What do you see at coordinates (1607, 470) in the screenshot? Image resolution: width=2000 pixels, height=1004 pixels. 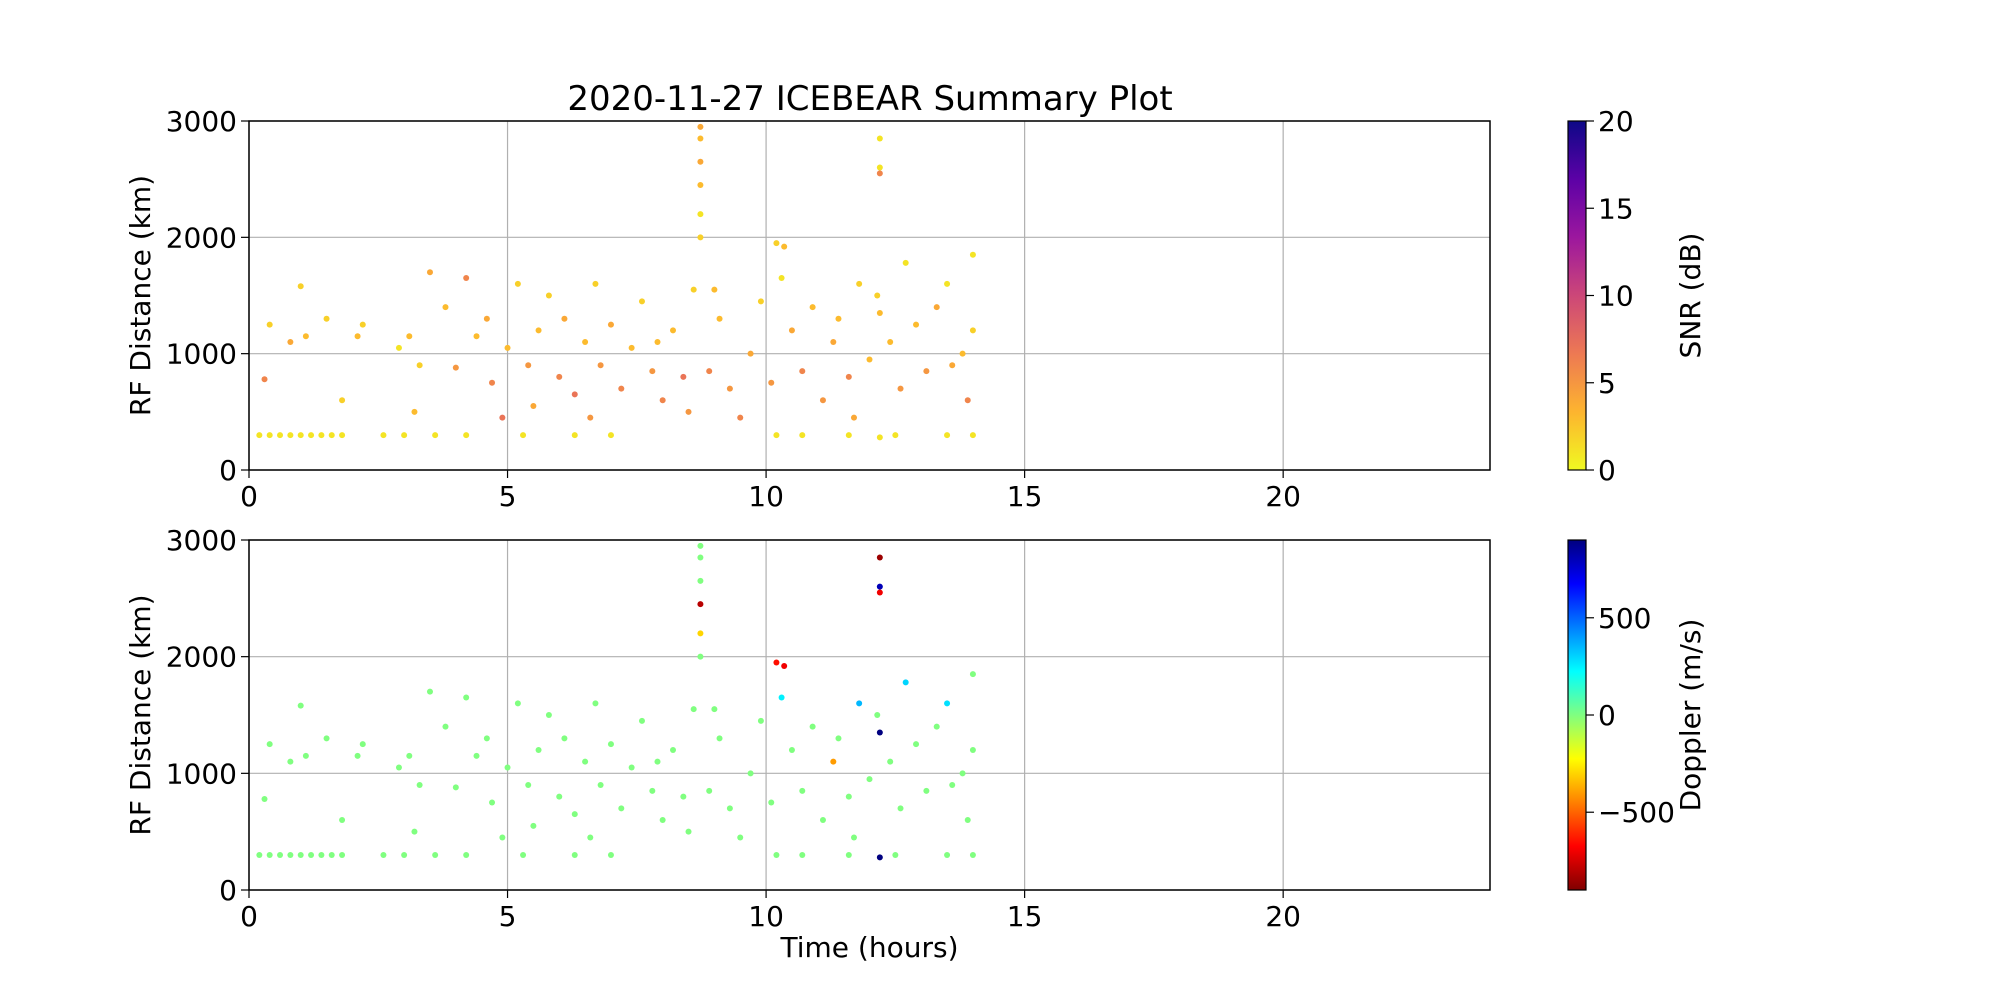 I see `colorbar-tick-label: 0` at bounding box center [1607, 470].